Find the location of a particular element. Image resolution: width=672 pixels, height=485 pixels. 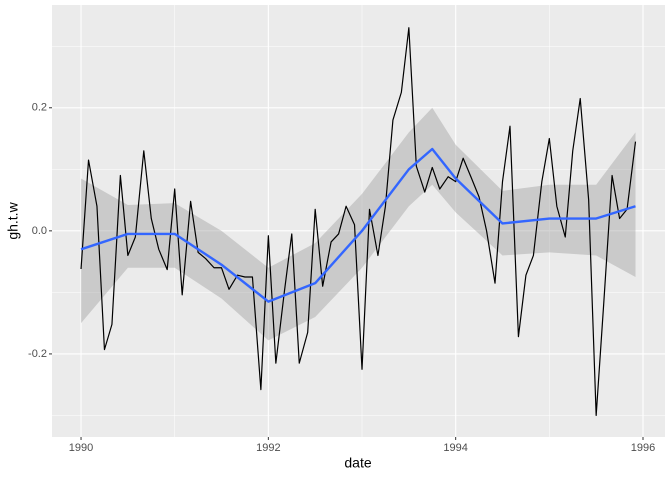

x-tick-label: 1996 is located at coordinates (643, 448).